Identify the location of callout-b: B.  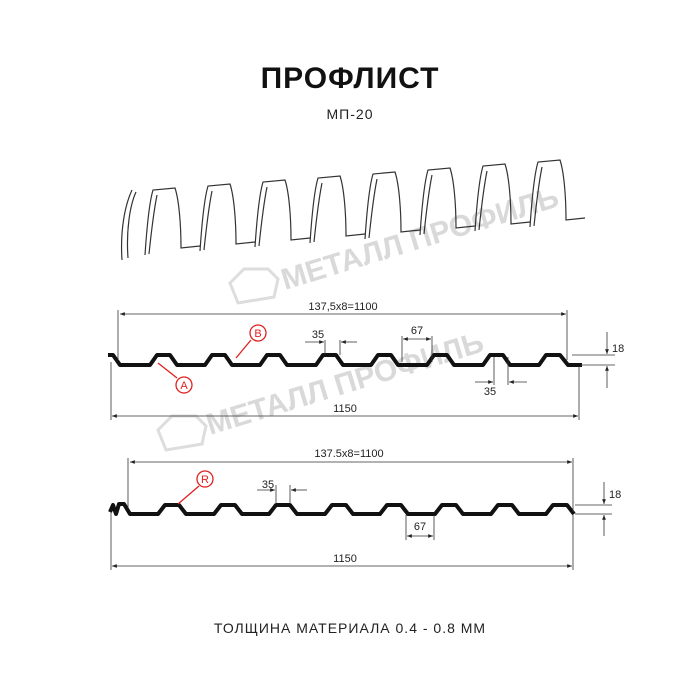
(257, 334).